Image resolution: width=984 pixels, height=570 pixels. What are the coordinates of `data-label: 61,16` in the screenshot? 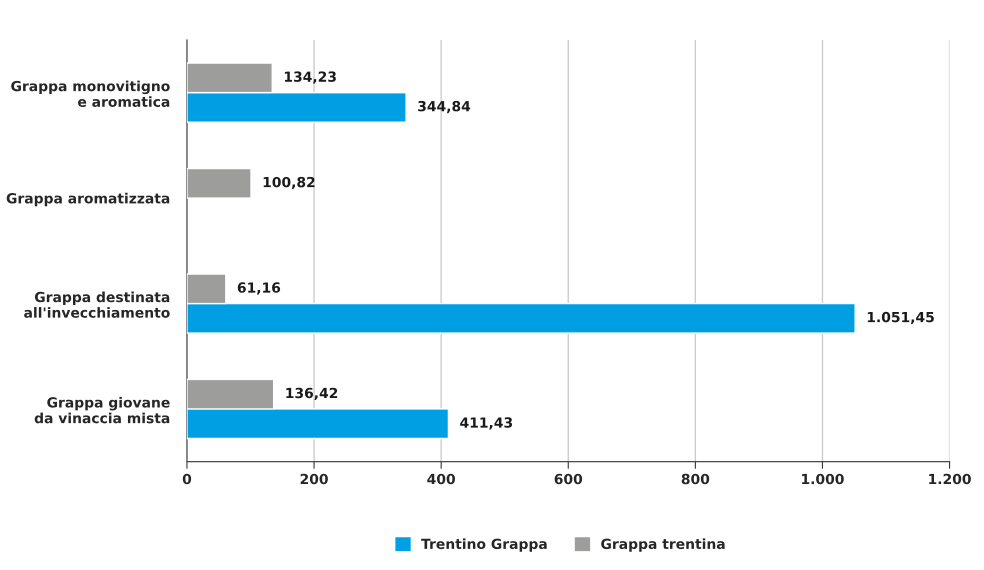 It's located at (259, 288).